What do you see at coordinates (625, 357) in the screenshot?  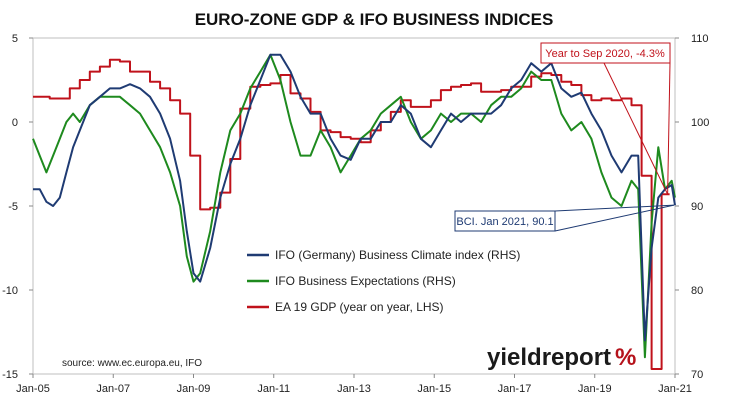 I see `brand-percent-mark: %` at bounding box center [625, 357].